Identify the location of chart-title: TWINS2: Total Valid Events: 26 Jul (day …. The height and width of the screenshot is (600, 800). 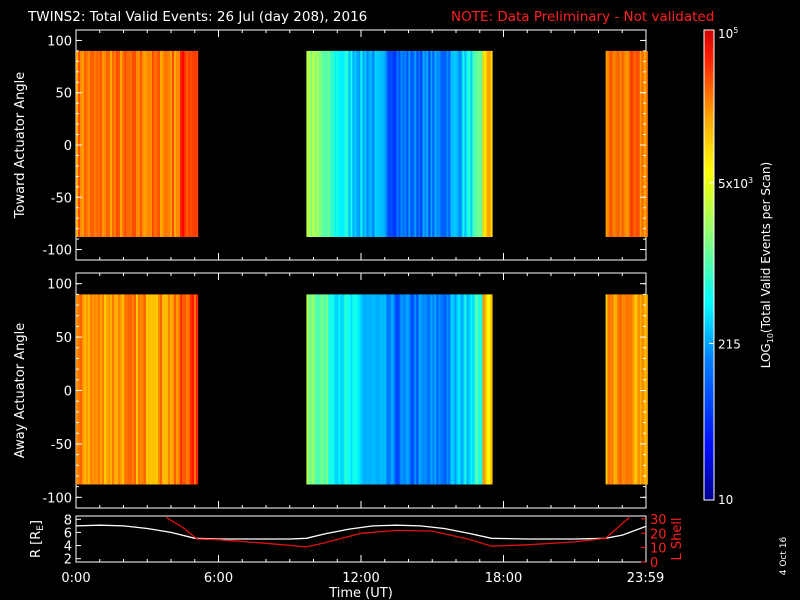
(197, 17).